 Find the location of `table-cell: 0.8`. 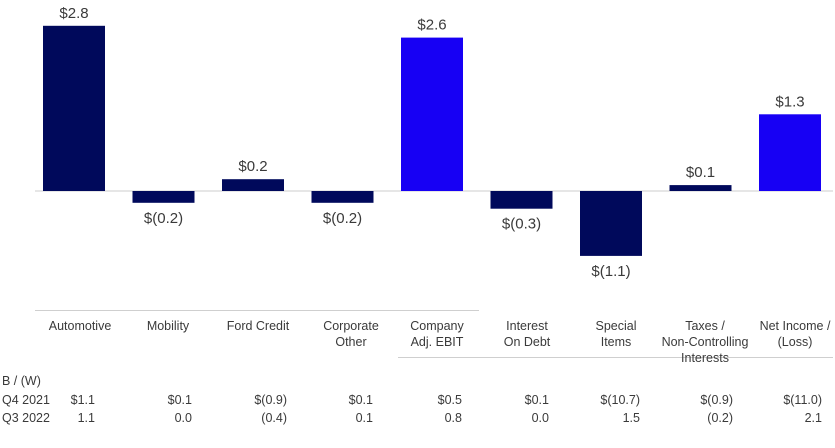

table-cell: 0.8 is located at coordinates (453, 418).